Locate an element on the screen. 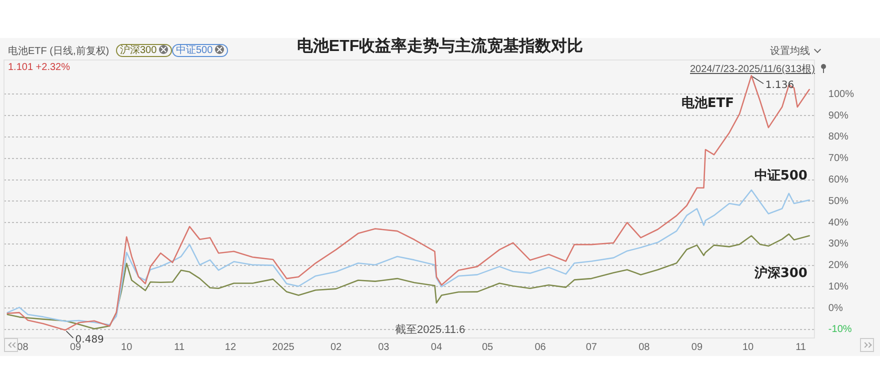 This screenshot has height=392, width=880. annotation: 截至2025.11.6 is located at coordinates (430, 330).